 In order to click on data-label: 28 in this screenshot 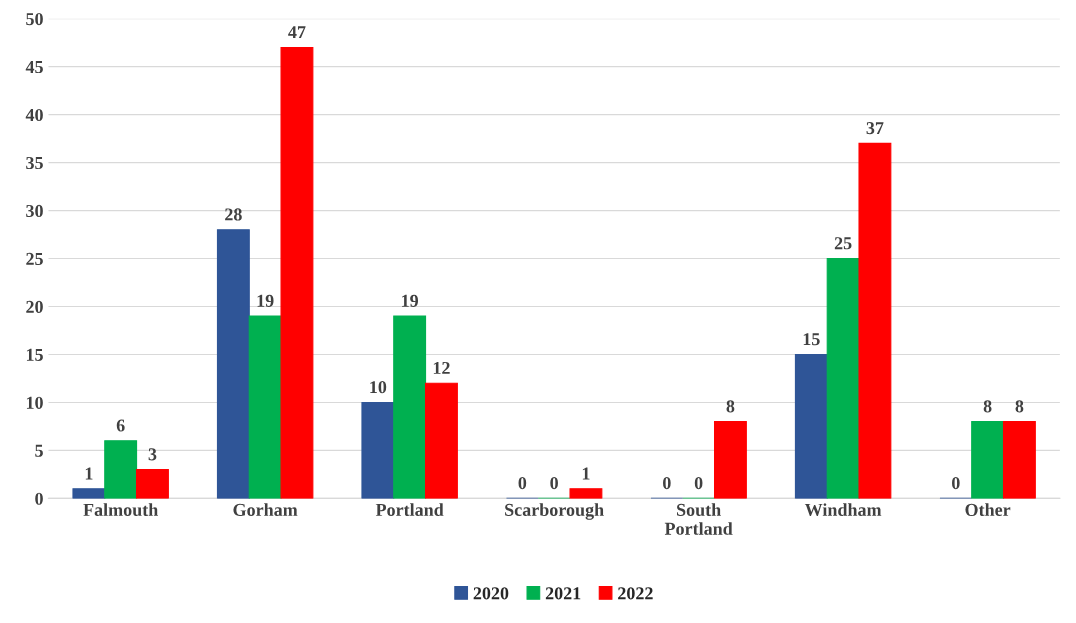, I will do `click(233, 214)`.